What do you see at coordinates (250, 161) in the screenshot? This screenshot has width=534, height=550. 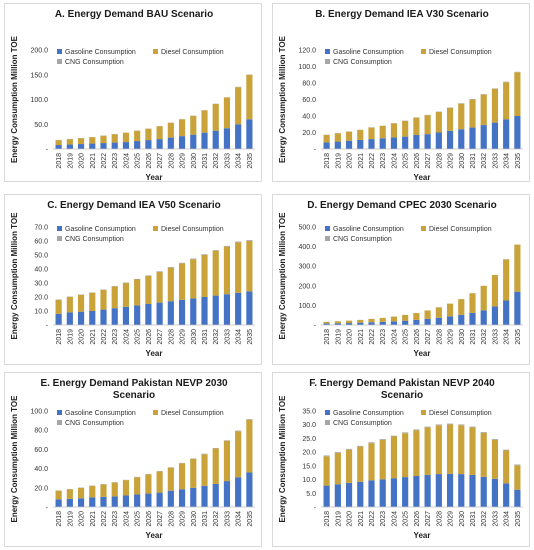 I see `x-tick-label: 2035` at bounding box center [250, 161].